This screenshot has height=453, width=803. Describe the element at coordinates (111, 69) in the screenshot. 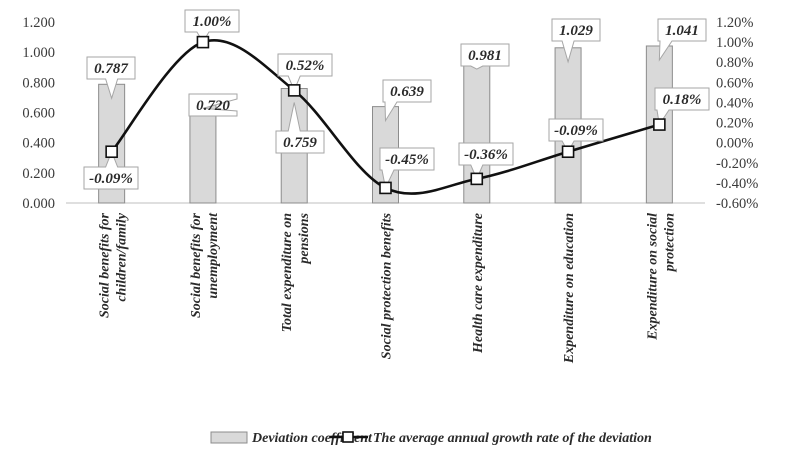

I see `bar-data-label: 0.787` at that location.